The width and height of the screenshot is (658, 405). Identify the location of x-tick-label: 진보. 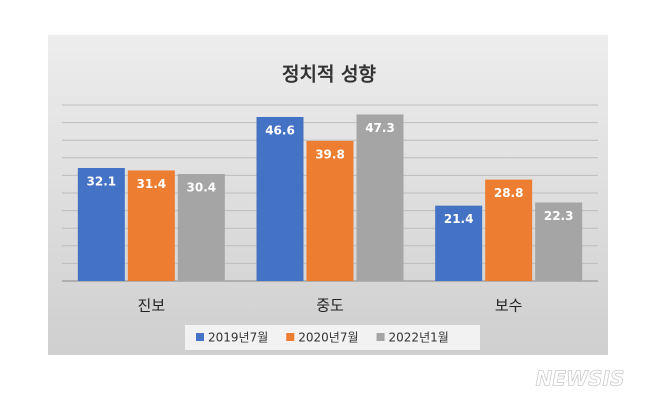
(152, 306).